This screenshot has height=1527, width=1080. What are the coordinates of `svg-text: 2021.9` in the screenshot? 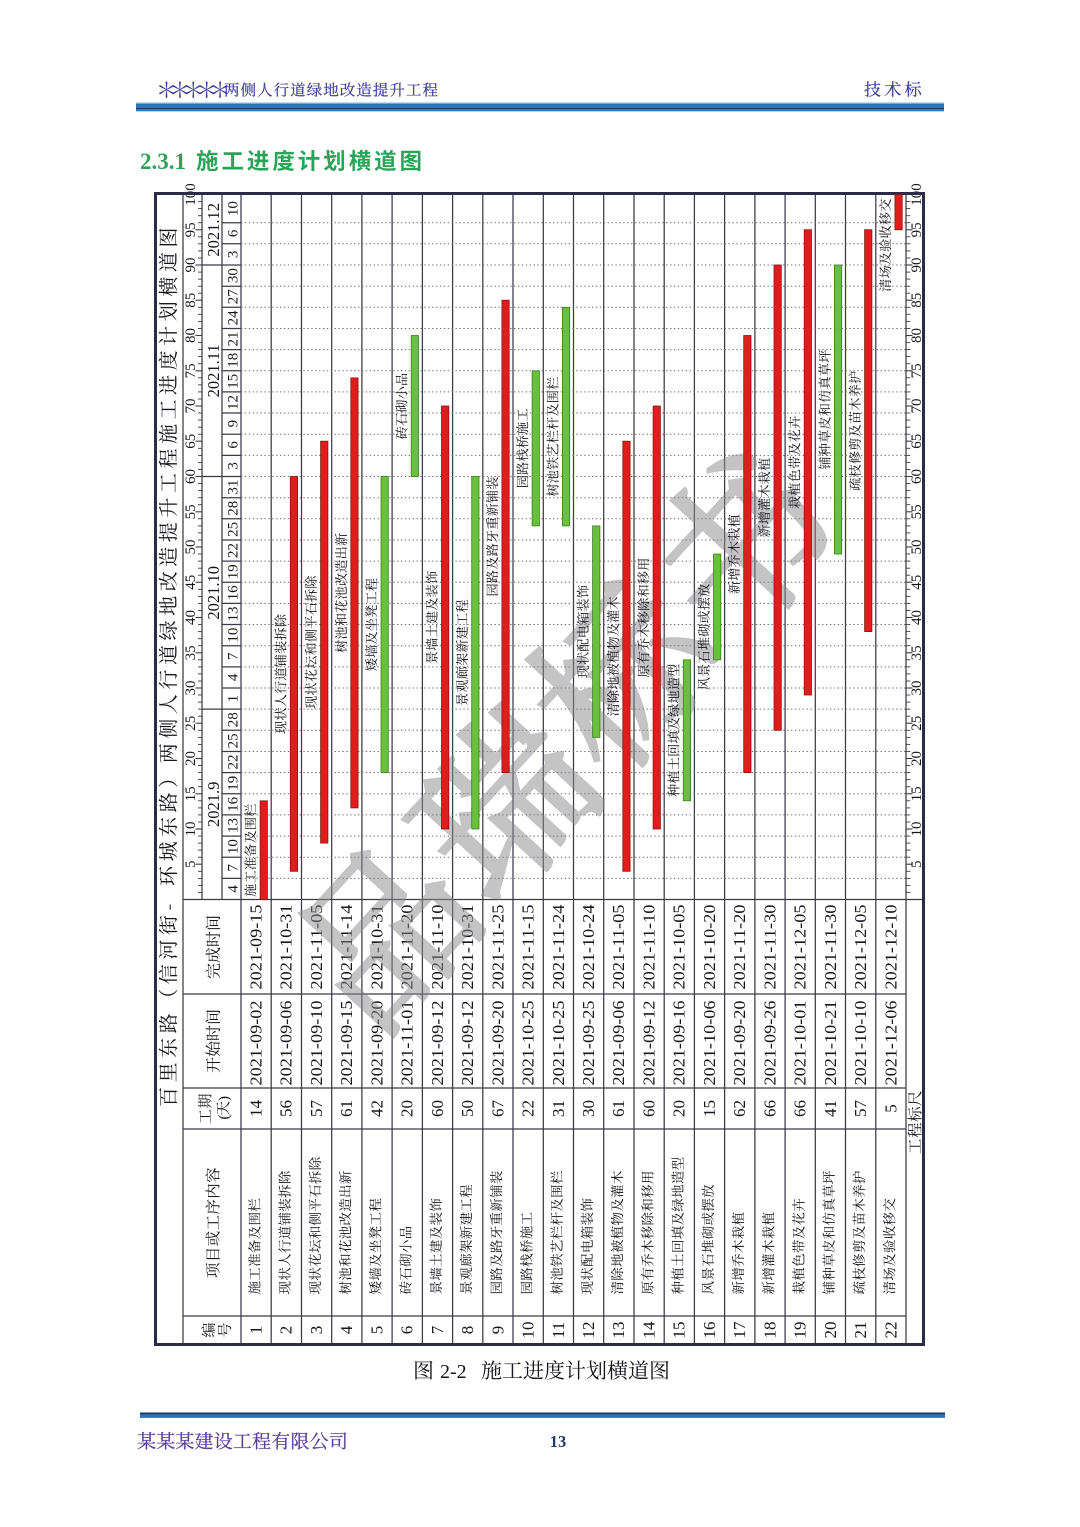 It's located at (213, 804).